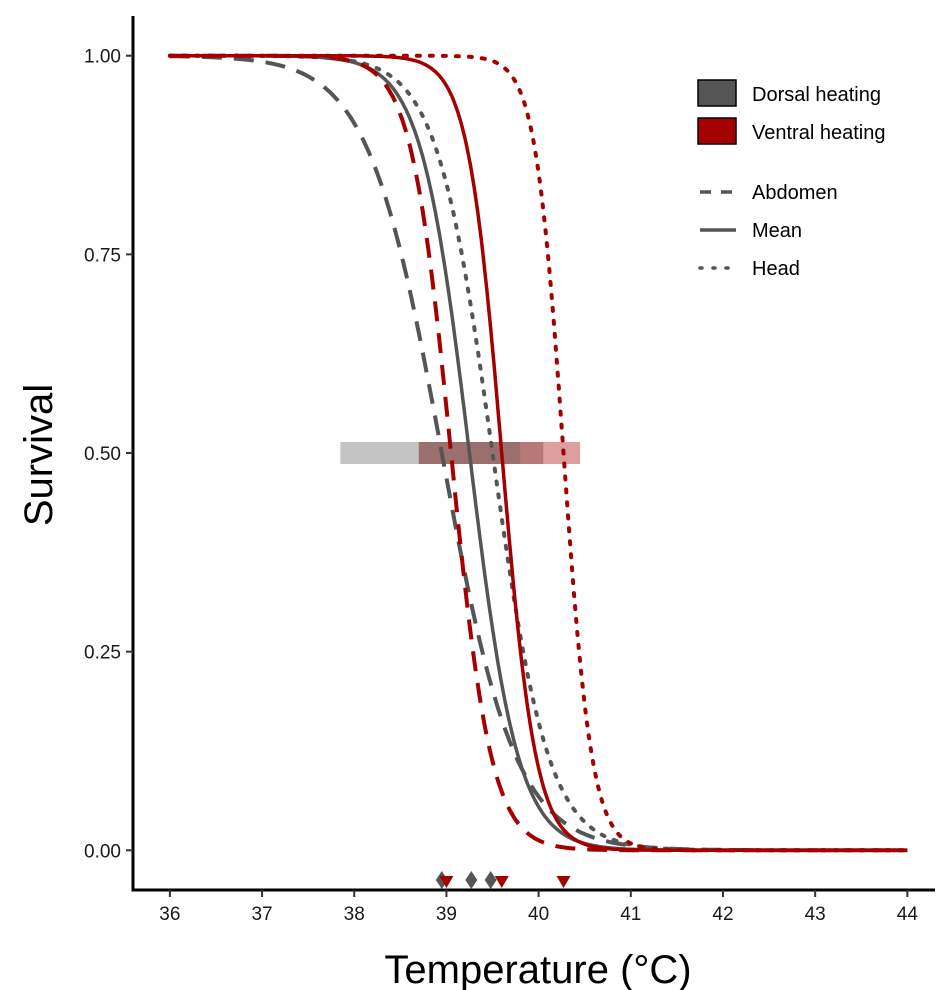 The height and width of the screenshot is (990, 943). What do you see at coordinates (102, 653) in the screenshot?
I see `y-tick-label: 0.25` at bounding box center [102, 653].